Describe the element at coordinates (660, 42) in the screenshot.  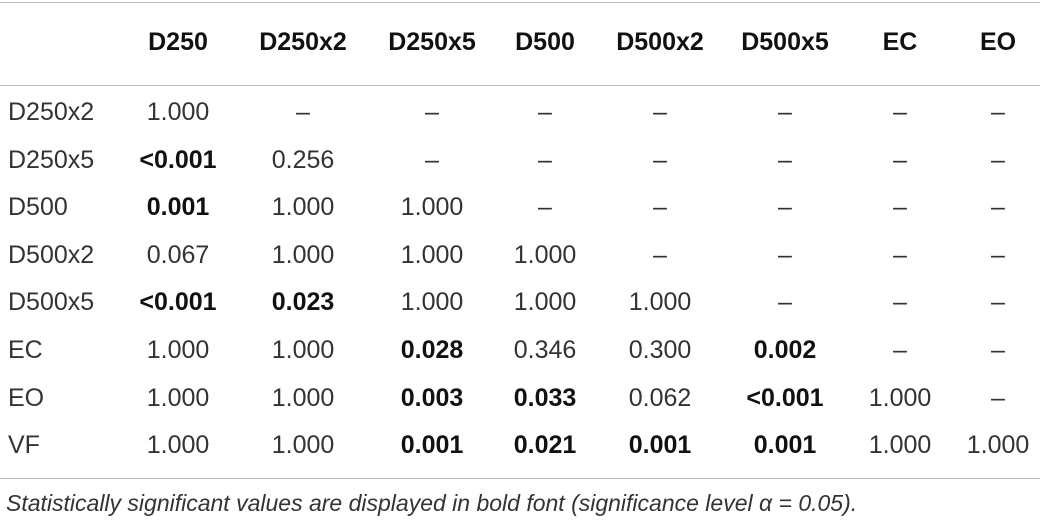
I see `column-header: D500x2` at that location.